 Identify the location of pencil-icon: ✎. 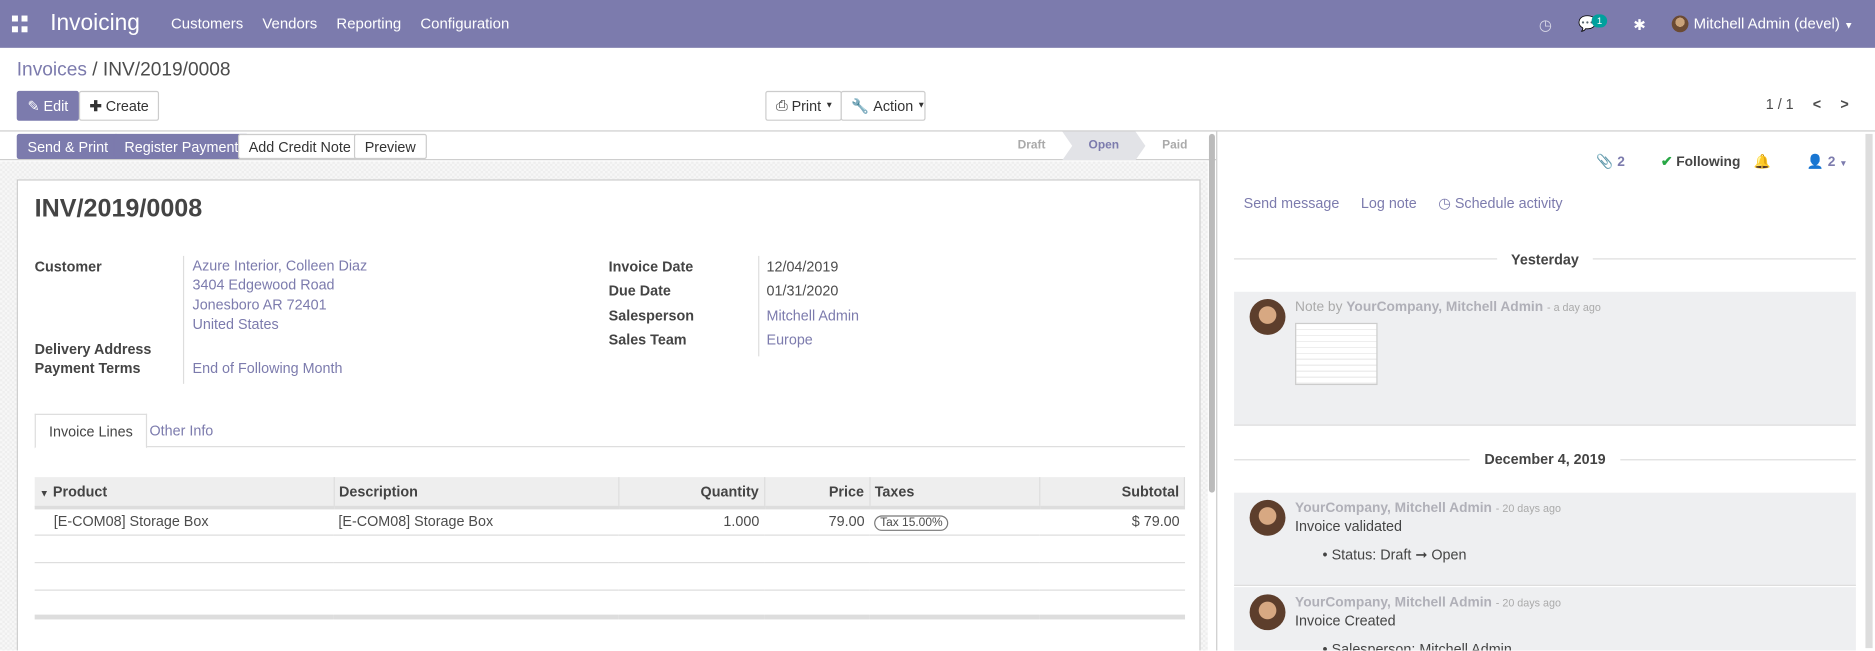
(33, 106).